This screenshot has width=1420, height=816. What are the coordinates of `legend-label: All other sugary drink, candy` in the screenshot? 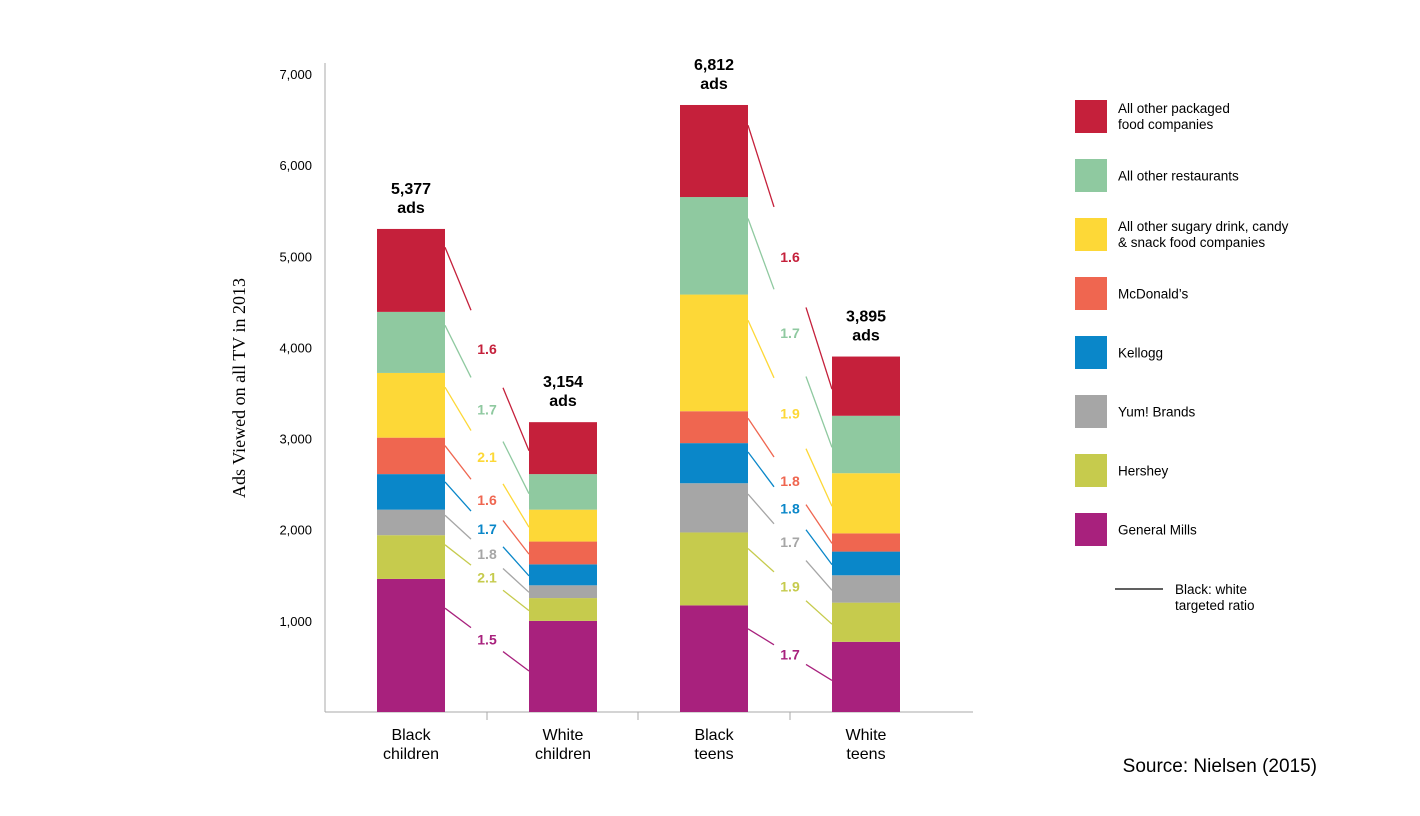 It's located at (1203, 226).